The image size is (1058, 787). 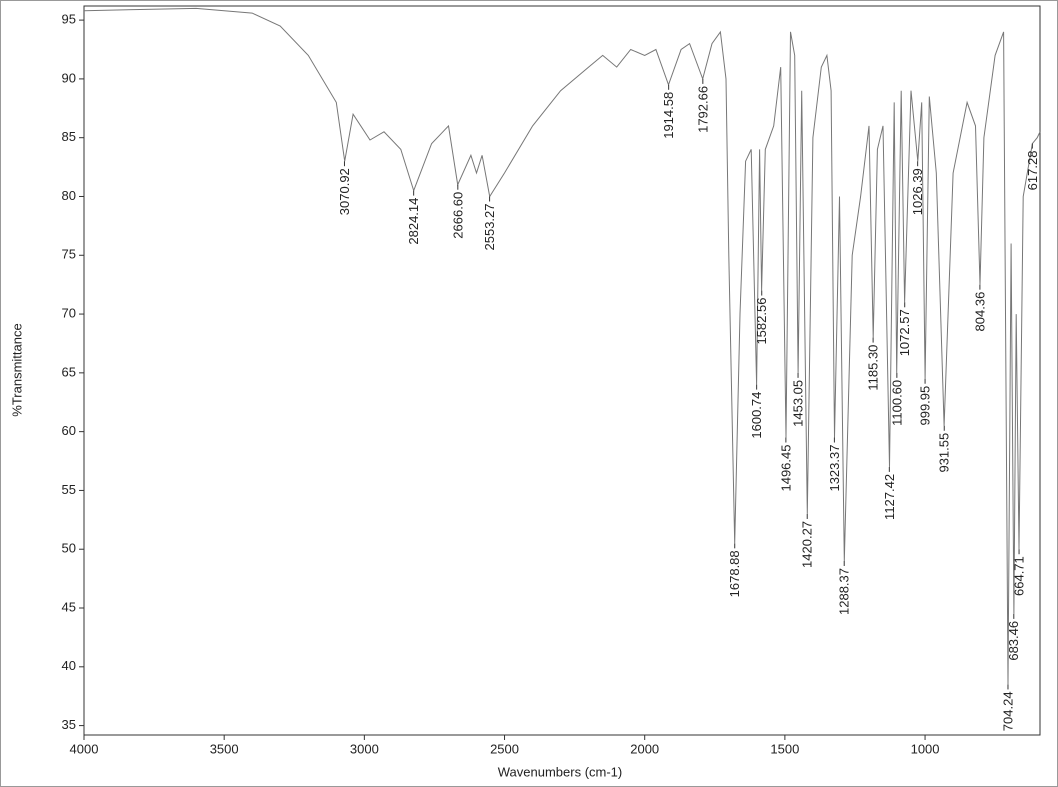 What do you see at coordinates (1032, 171) in the screenshot?
I see `peak-label: 617.28` at bounding box center [1032, 171].